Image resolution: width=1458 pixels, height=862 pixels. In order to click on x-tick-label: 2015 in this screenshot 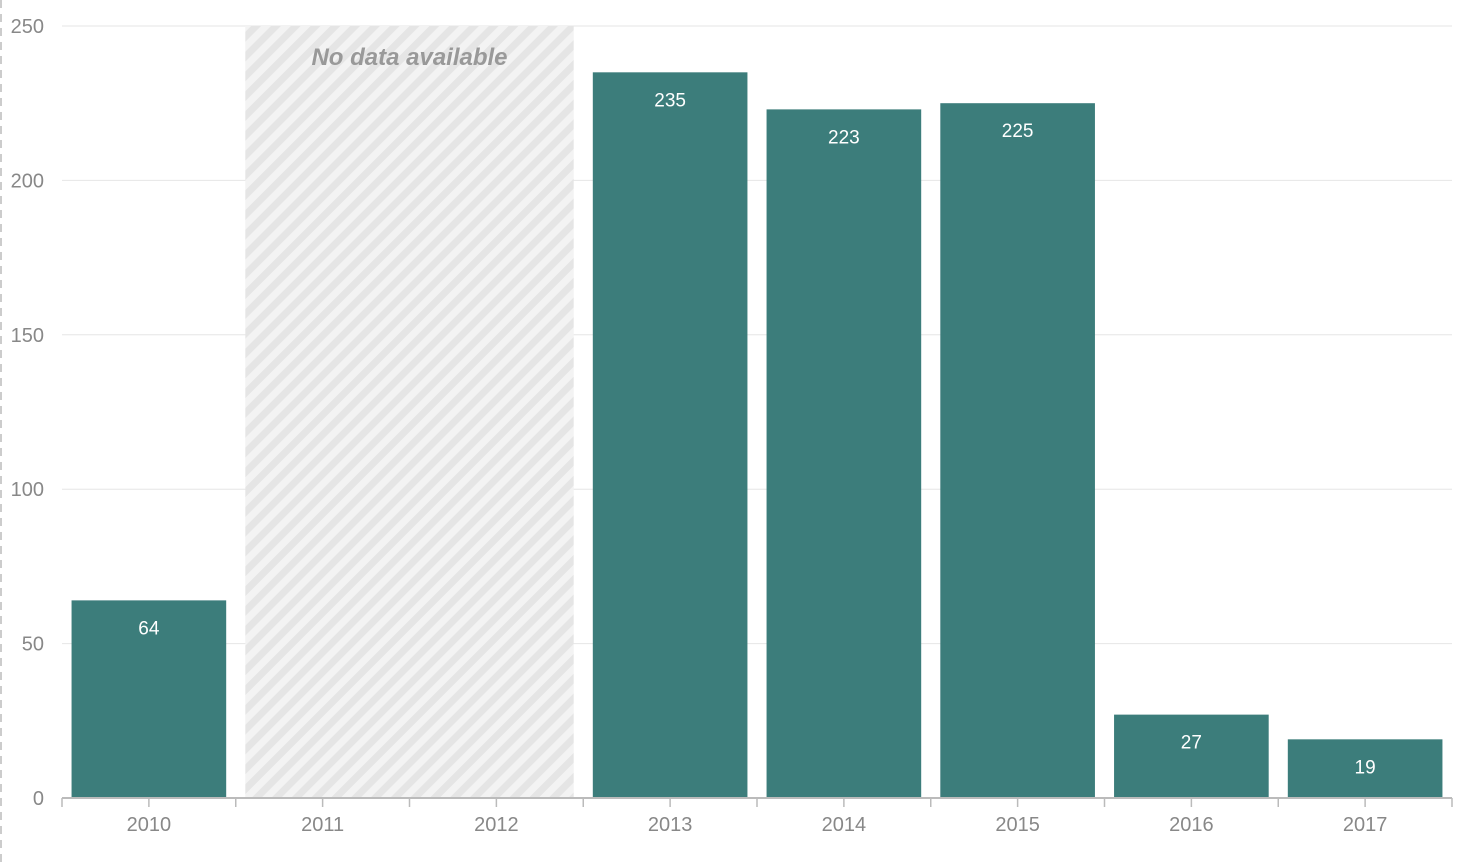, I will do `click(1017, 825)`.